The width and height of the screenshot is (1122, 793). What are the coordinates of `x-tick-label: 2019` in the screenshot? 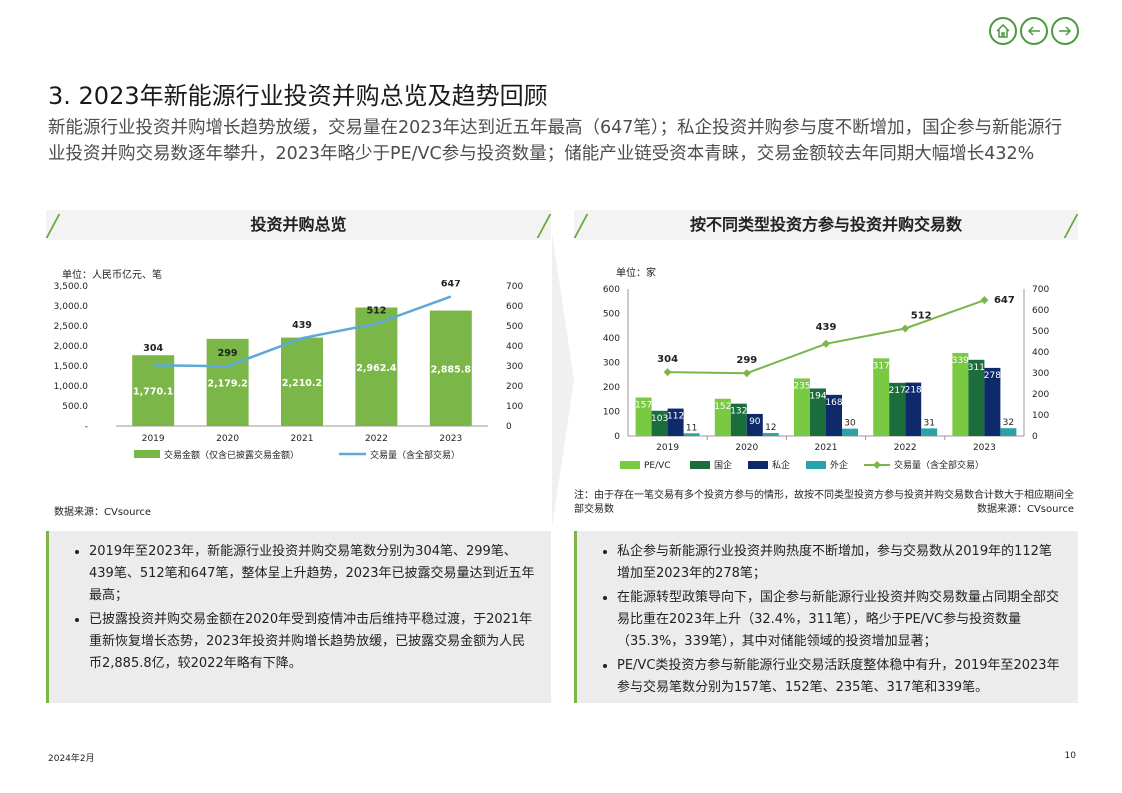 It's located at (667, 448).